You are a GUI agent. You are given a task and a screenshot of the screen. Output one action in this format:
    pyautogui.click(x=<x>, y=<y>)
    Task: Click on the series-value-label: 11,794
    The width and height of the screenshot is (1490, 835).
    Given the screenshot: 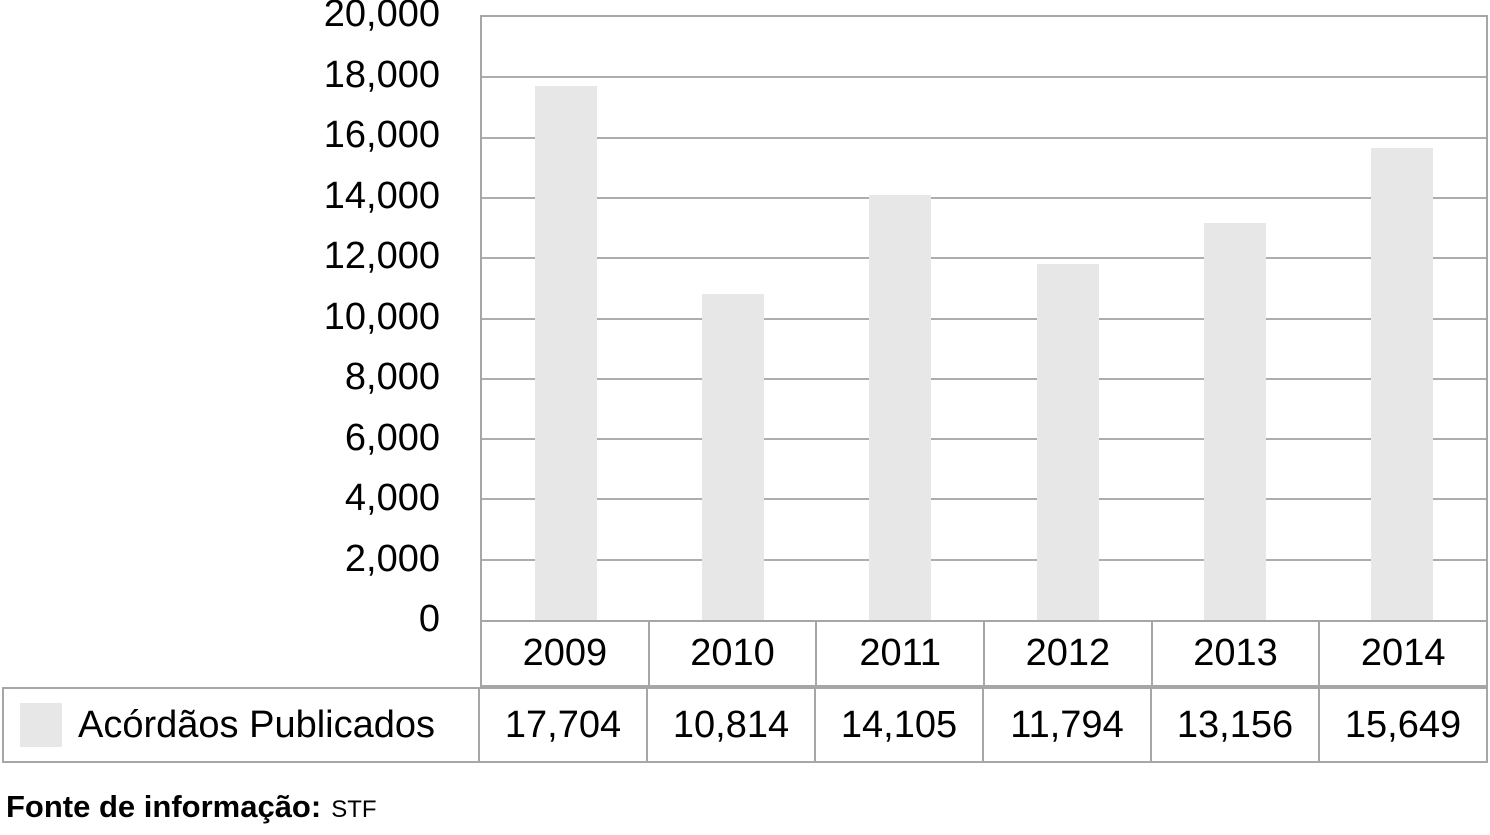 What is the action you would take?
    pyautogui.click(x=1068, y=725)
    